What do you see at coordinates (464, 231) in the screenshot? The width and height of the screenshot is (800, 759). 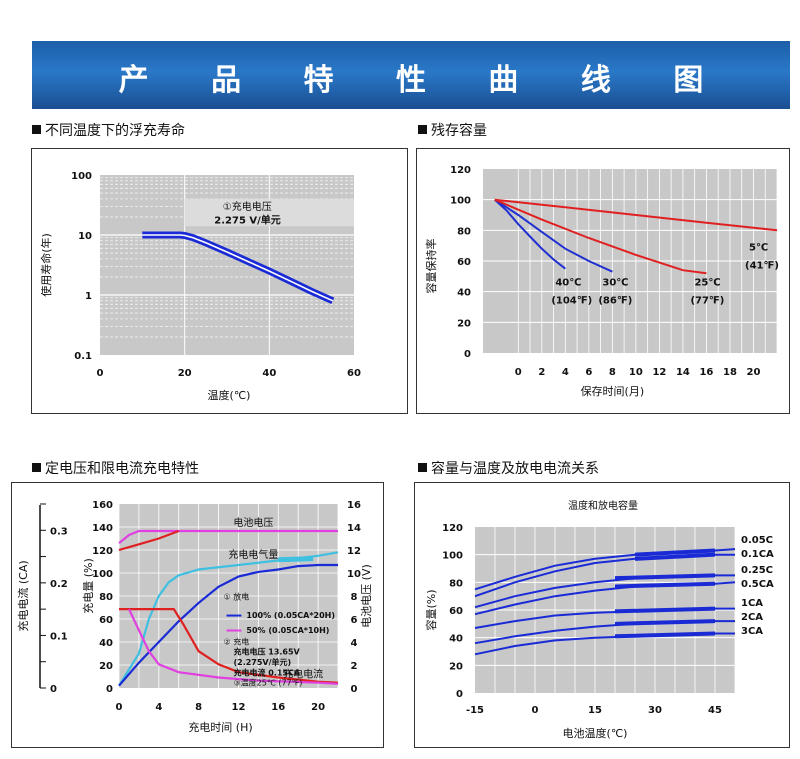 I see `y-tick-label: 80` at bounding box center [464, 231].